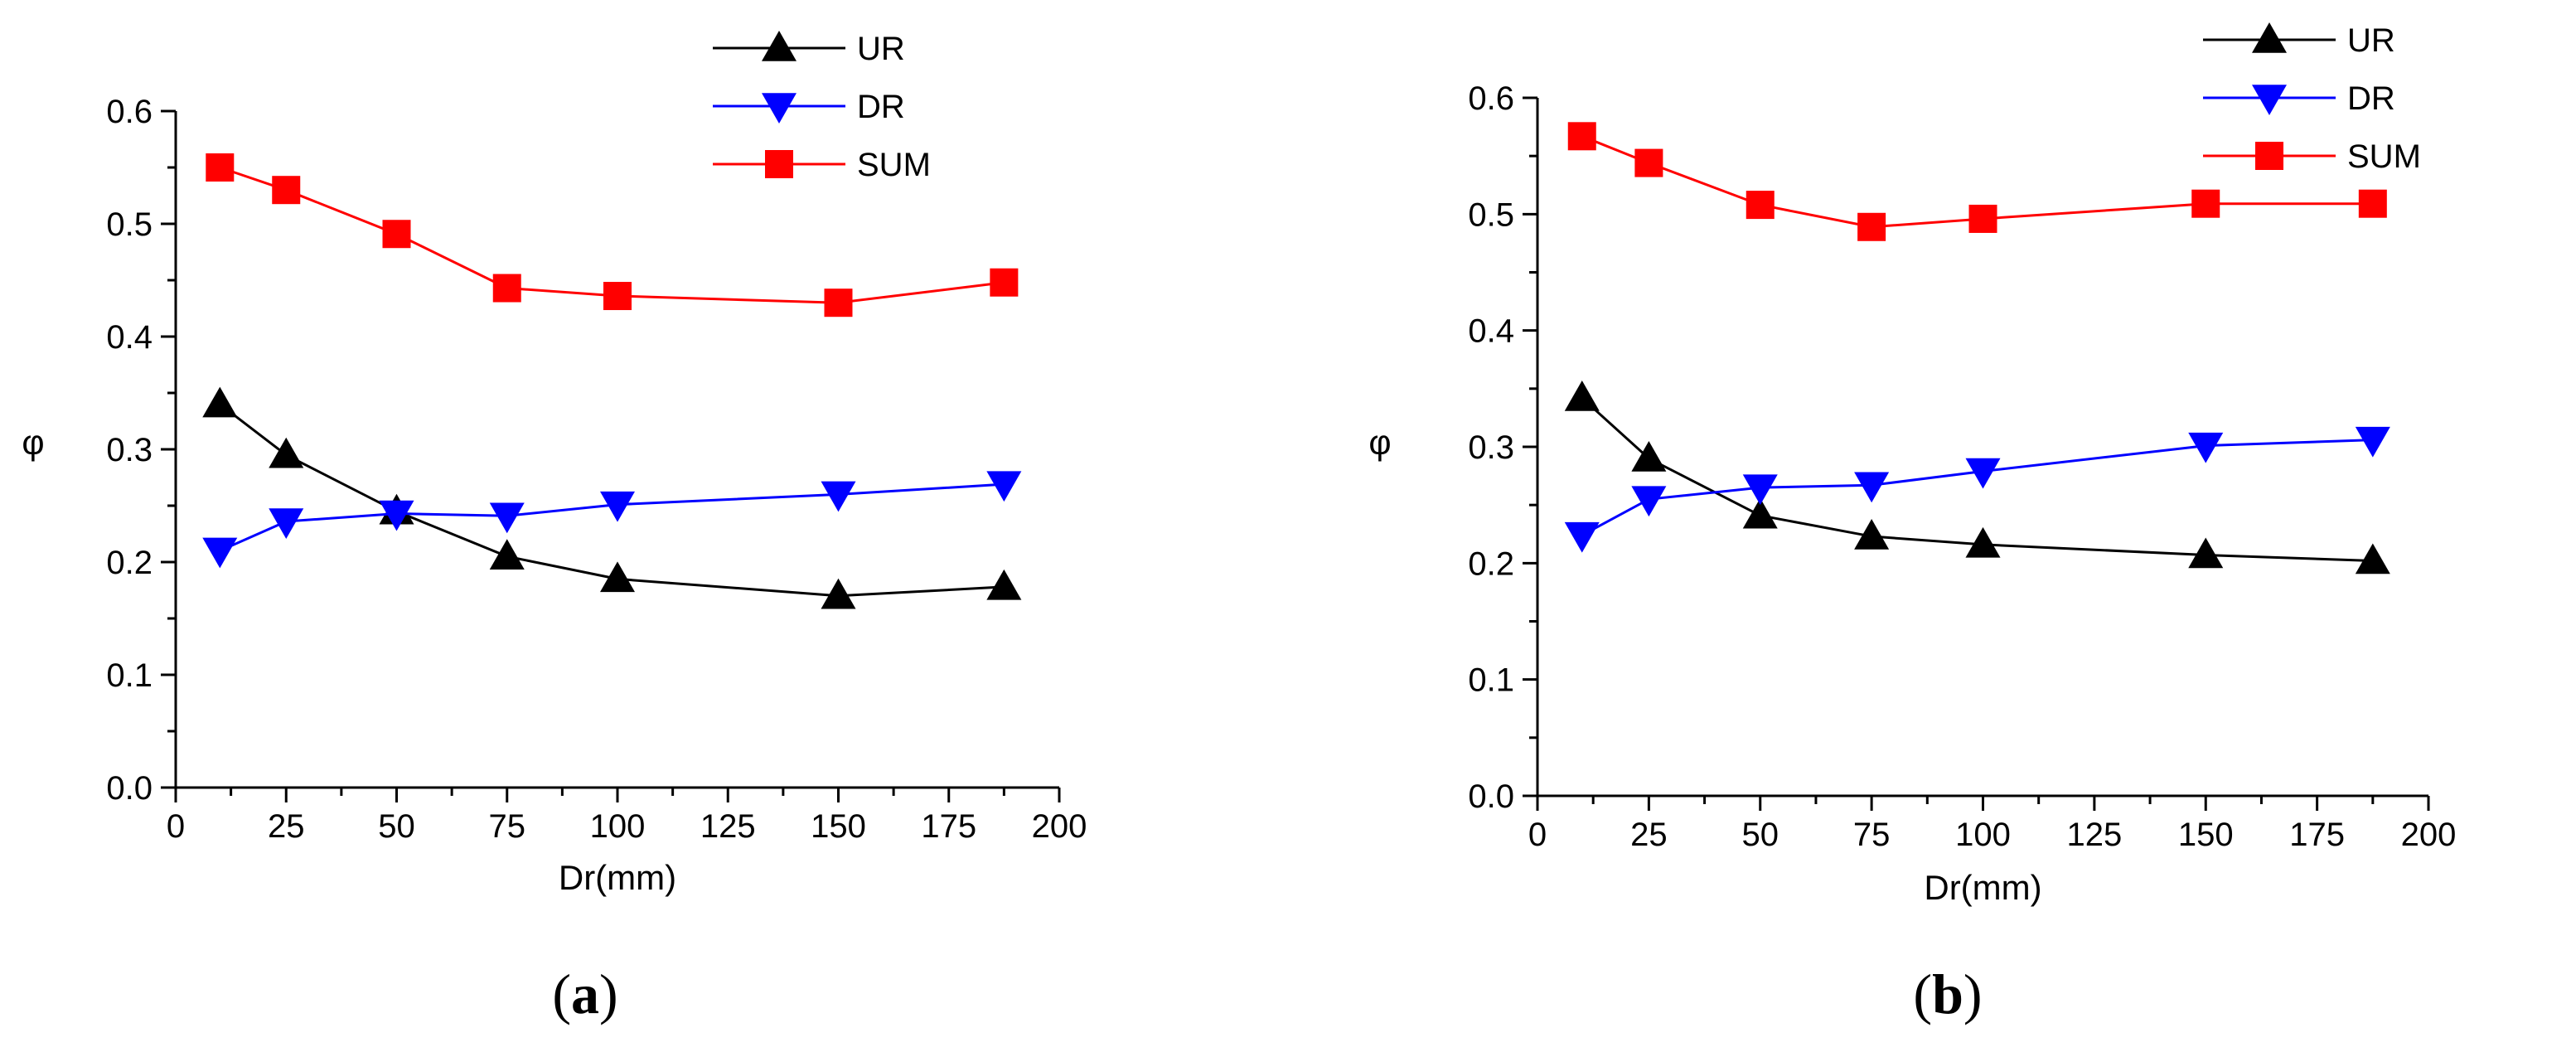 This screenshot has width=2576, height=1052. I want to click on series-line-UR, so click(1977, 479).